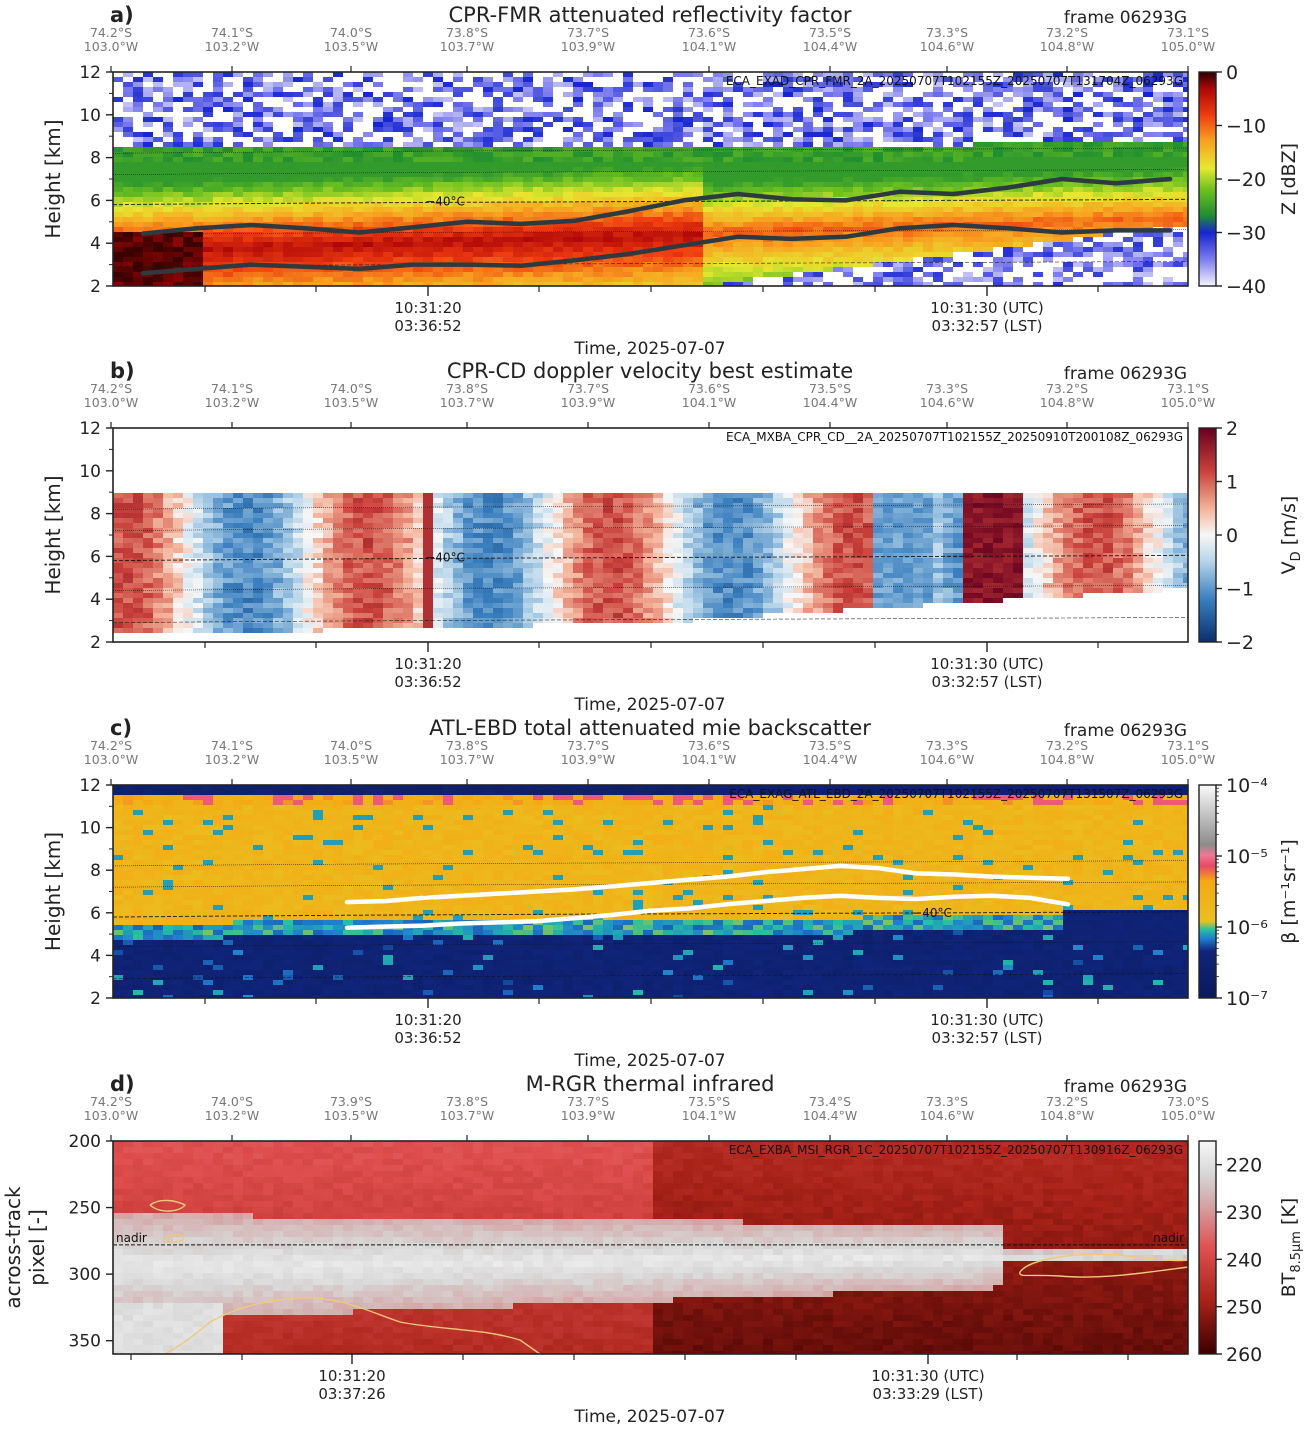 This screenshot has width=1310, height=1431. What do you see at coordinates (1251, 536) in the screenshot?
I see `colorbar: 2 1 0 −1 −2 VD [m/s]` at bounding box center [1251, 536].